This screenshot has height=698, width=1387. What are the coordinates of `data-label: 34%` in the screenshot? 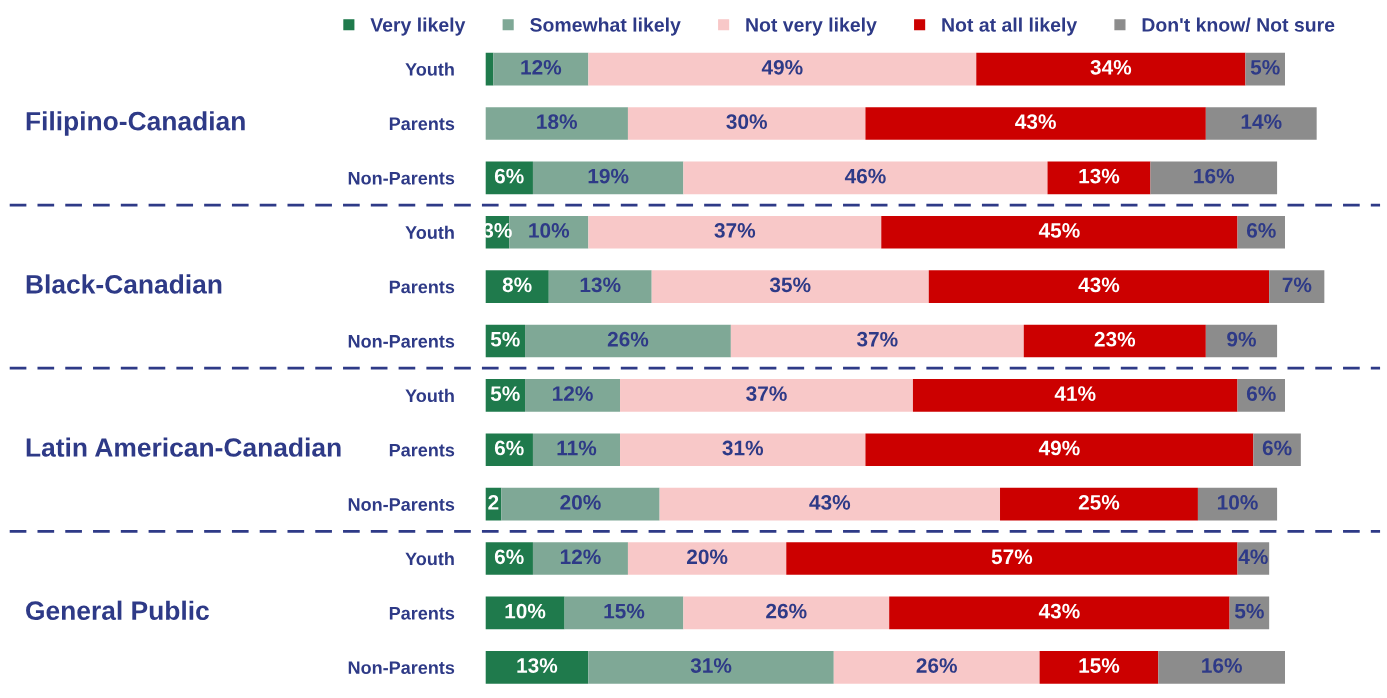 It's located at (1111, 67).